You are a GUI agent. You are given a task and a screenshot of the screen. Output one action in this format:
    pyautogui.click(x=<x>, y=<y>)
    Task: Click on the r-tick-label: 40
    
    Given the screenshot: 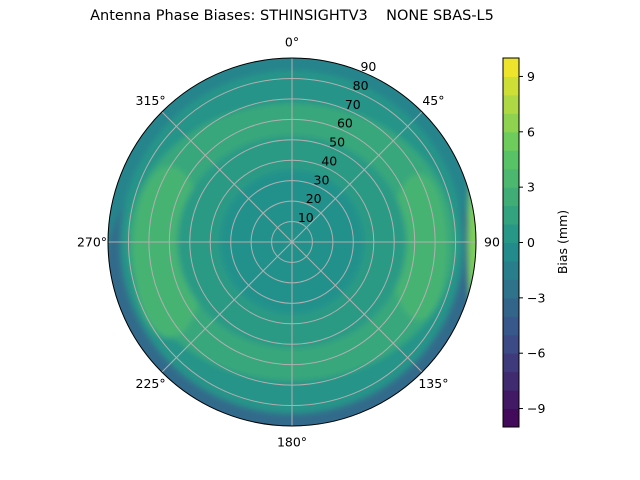 What is the action you would take?
    pyautogui.click(x=329, y=160)
    